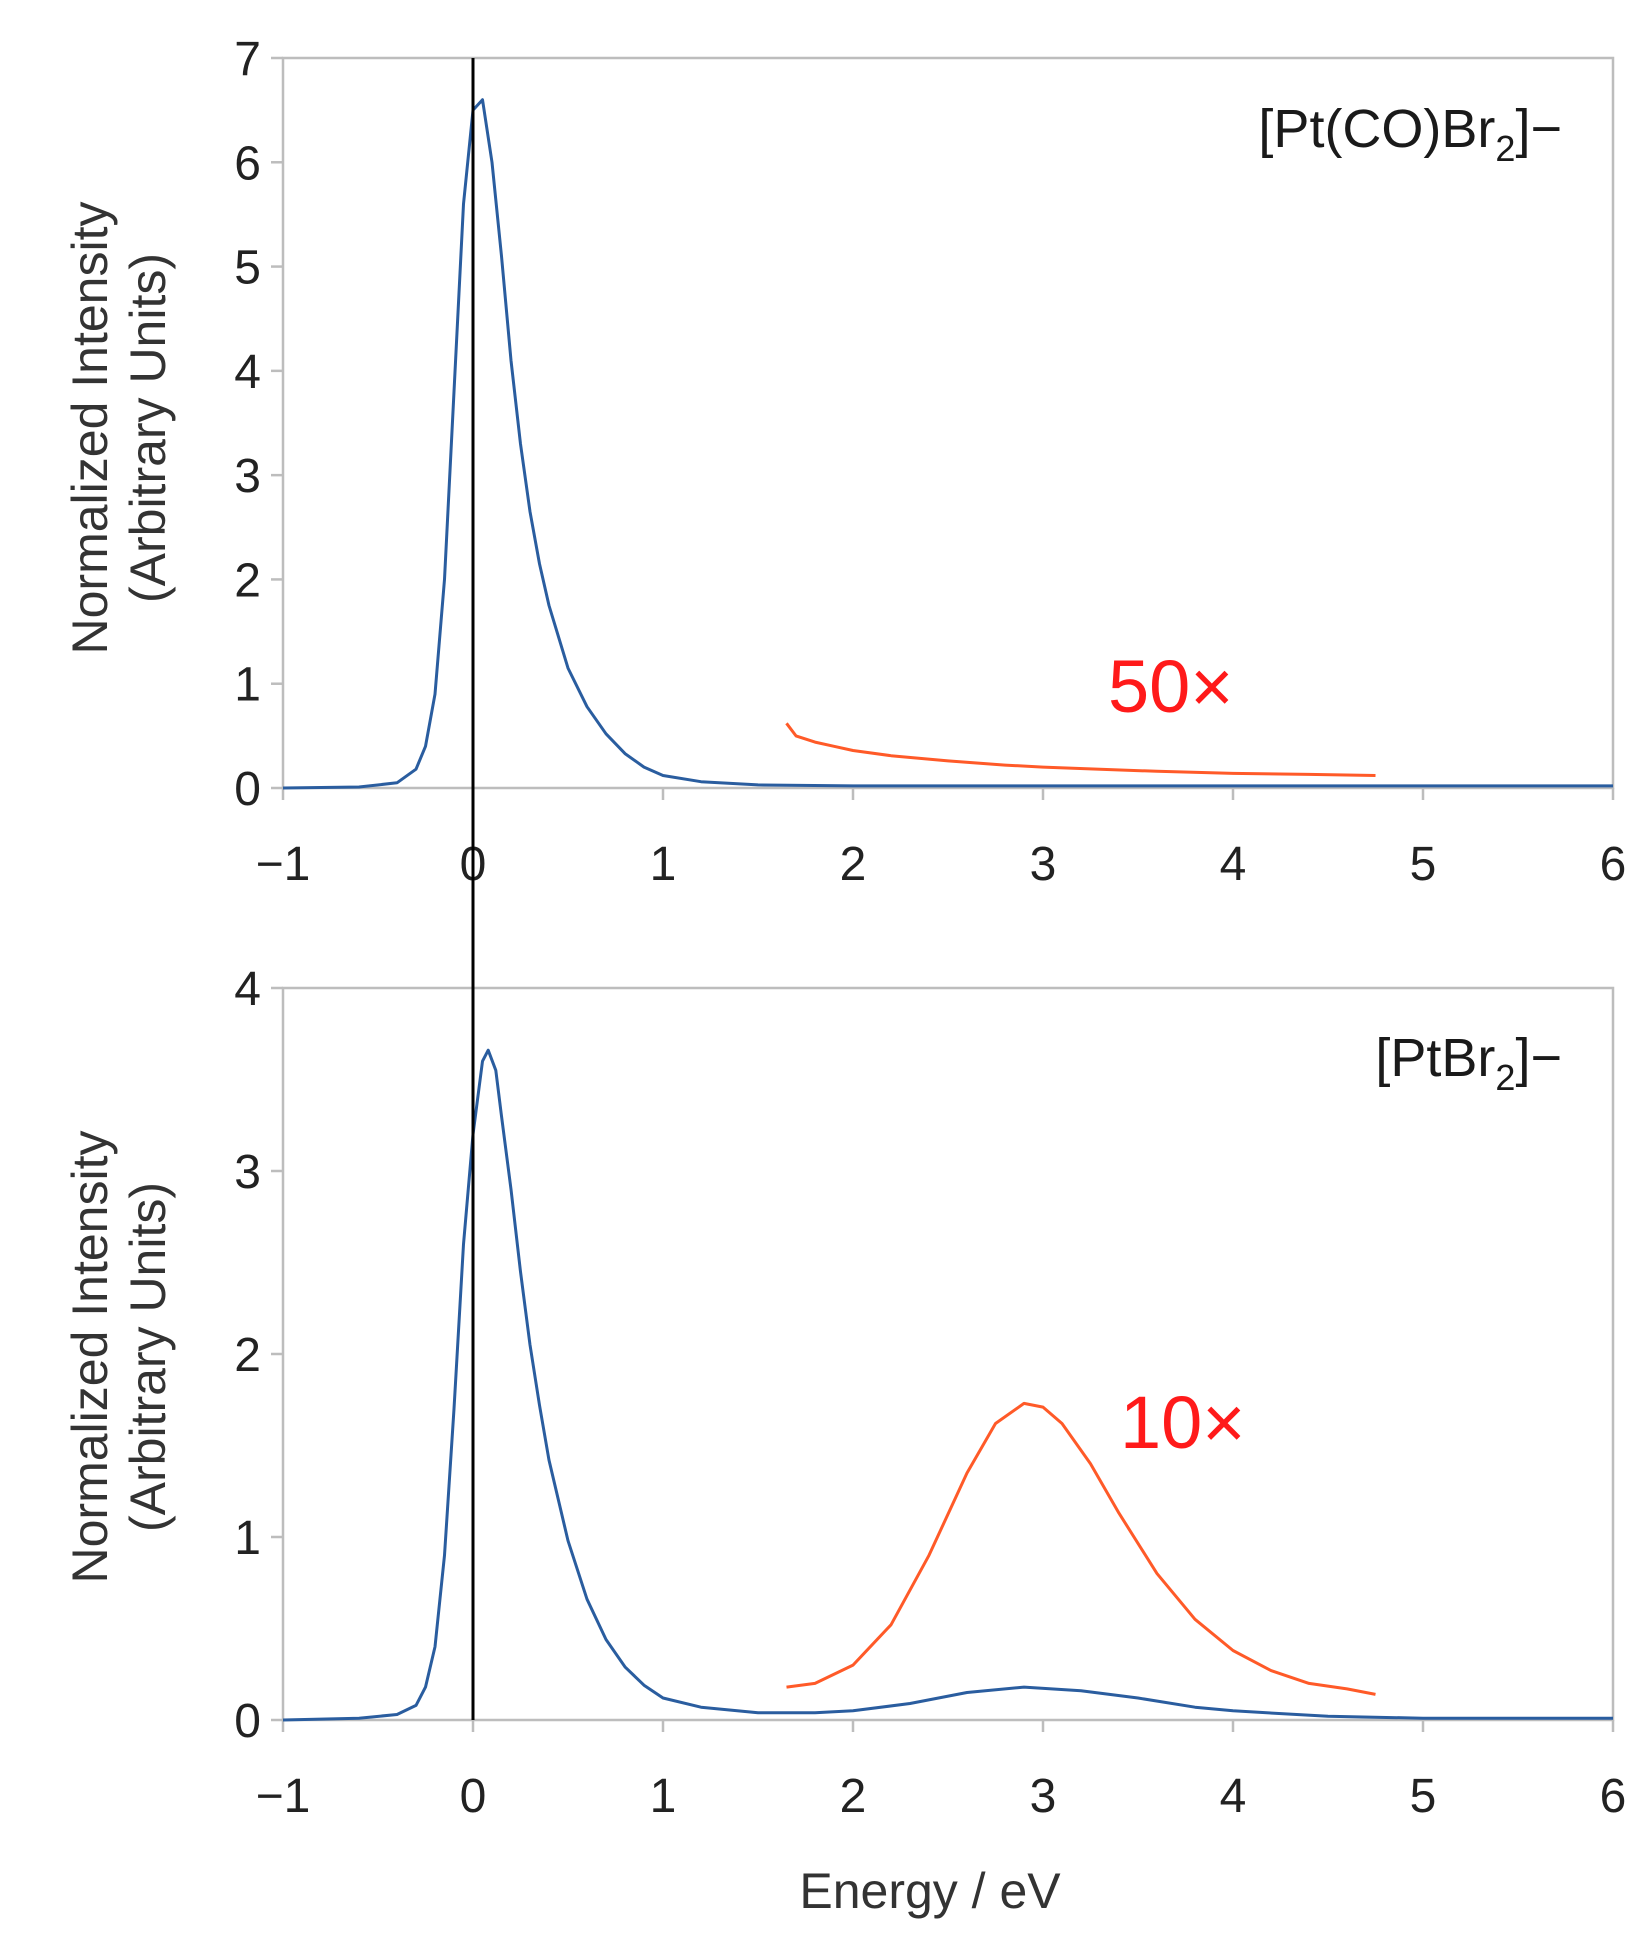 Image resolution: width=1648 pixels, height=1944 pixels. I want to click on molecule-label: [PtBr2]−, so click(1468, 1063).